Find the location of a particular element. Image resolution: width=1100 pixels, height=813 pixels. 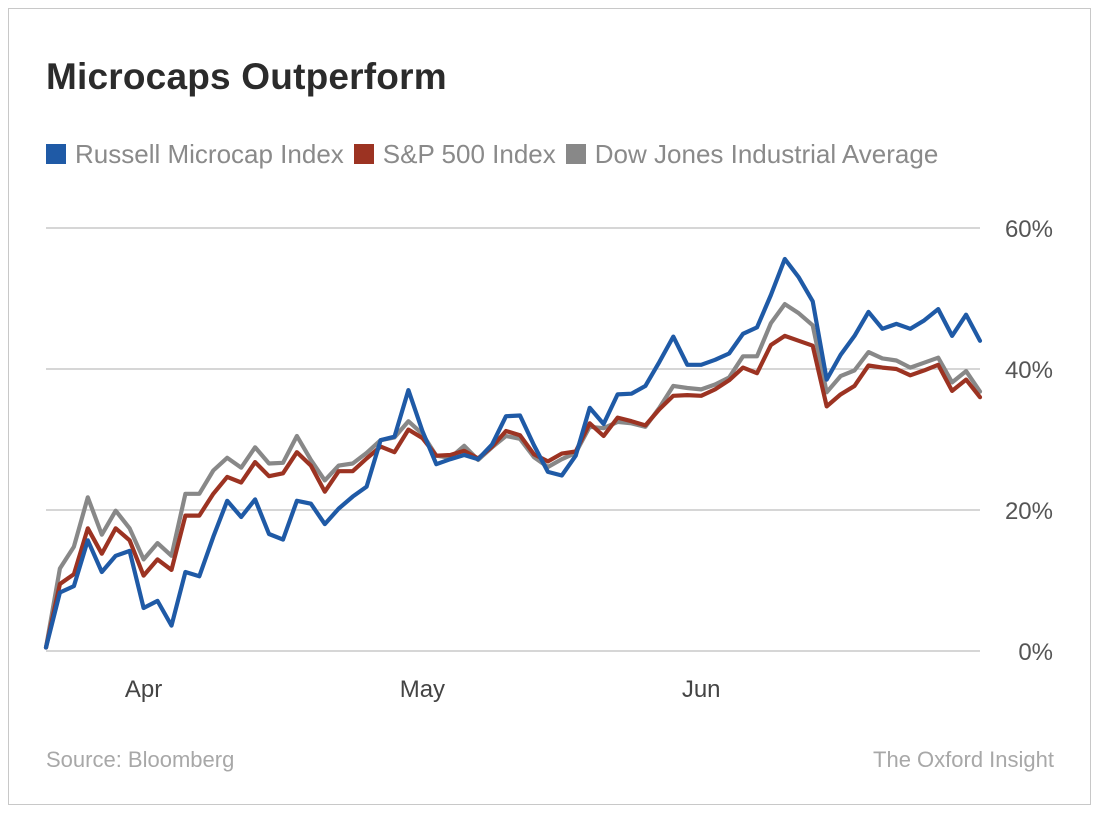

x-tick-label-apr: Apr is located at coordinates (143, 689).